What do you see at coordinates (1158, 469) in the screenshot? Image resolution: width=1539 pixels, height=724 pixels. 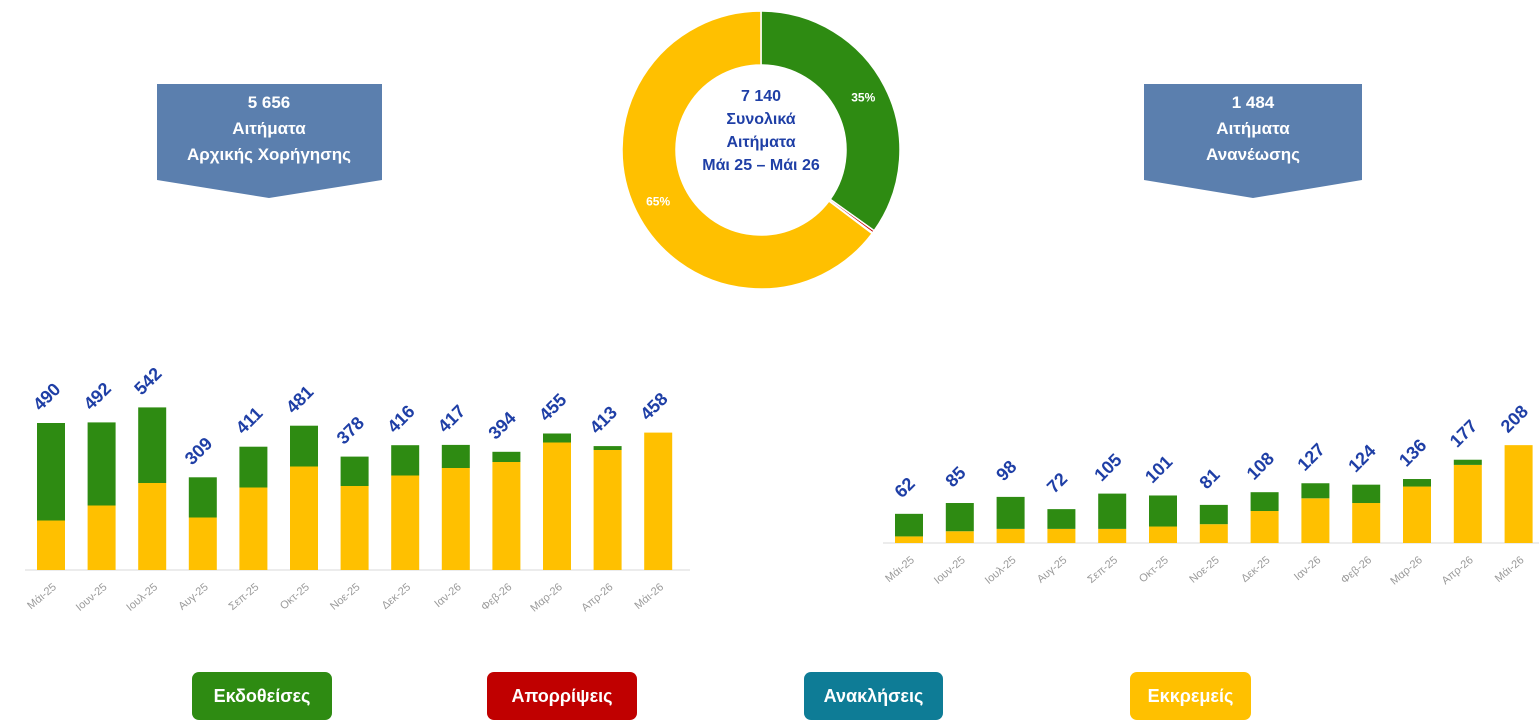 I see `bar-total-label: 101` at bounding box center [1158, 469].